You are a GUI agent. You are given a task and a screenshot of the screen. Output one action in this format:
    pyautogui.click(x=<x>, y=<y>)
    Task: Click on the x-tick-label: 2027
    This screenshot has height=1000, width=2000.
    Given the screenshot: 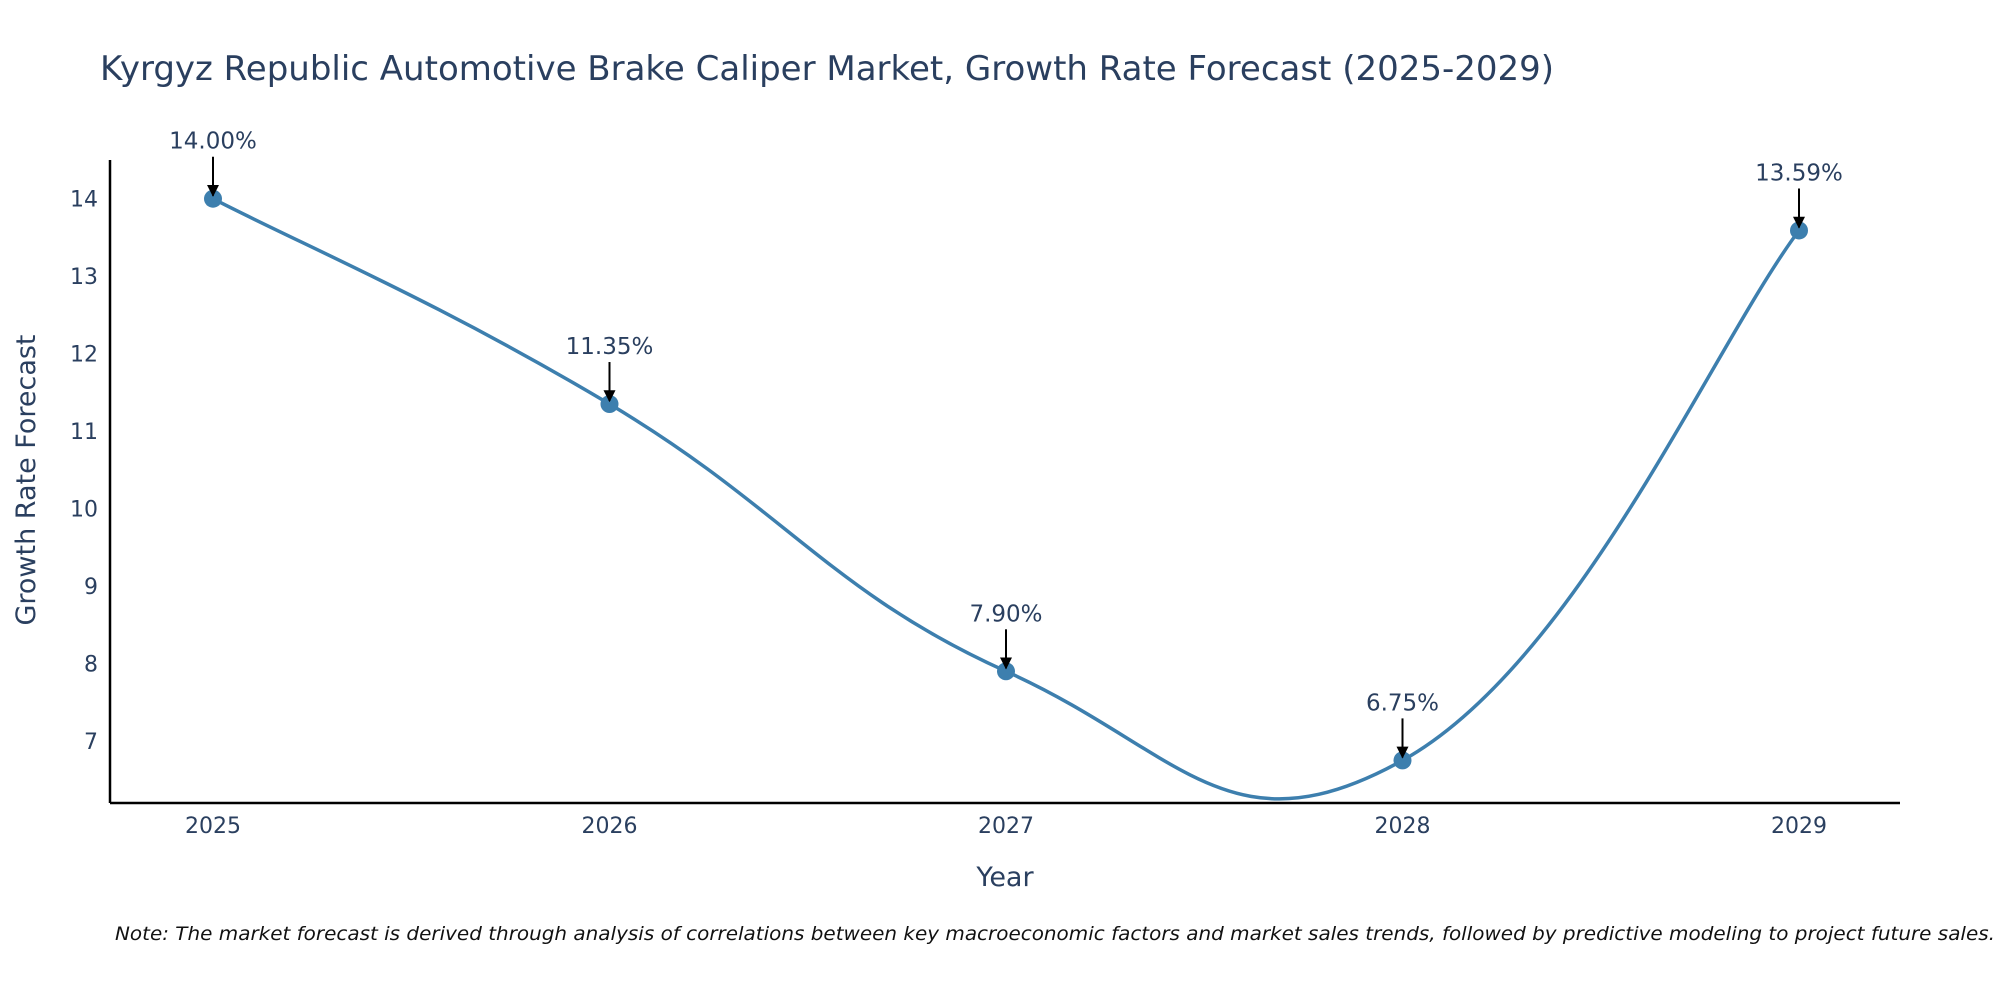 What is the action you would take?
    pyautogui.click(x=1006, y=826)
    